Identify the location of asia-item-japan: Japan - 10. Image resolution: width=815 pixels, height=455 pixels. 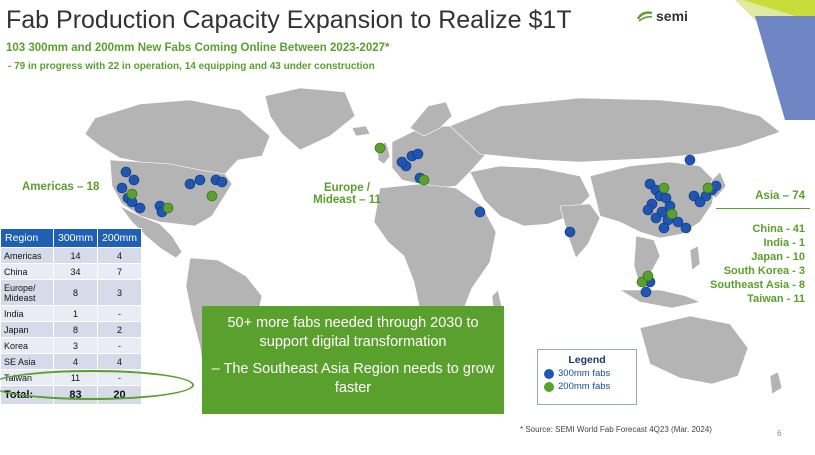
(778, 257).